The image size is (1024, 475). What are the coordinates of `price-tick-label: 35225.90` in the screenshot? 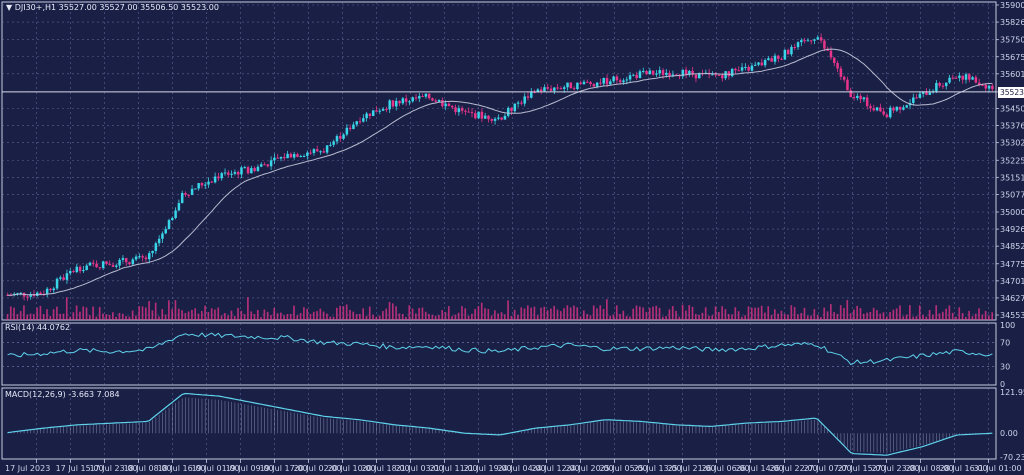 It's located at (1012, 160).